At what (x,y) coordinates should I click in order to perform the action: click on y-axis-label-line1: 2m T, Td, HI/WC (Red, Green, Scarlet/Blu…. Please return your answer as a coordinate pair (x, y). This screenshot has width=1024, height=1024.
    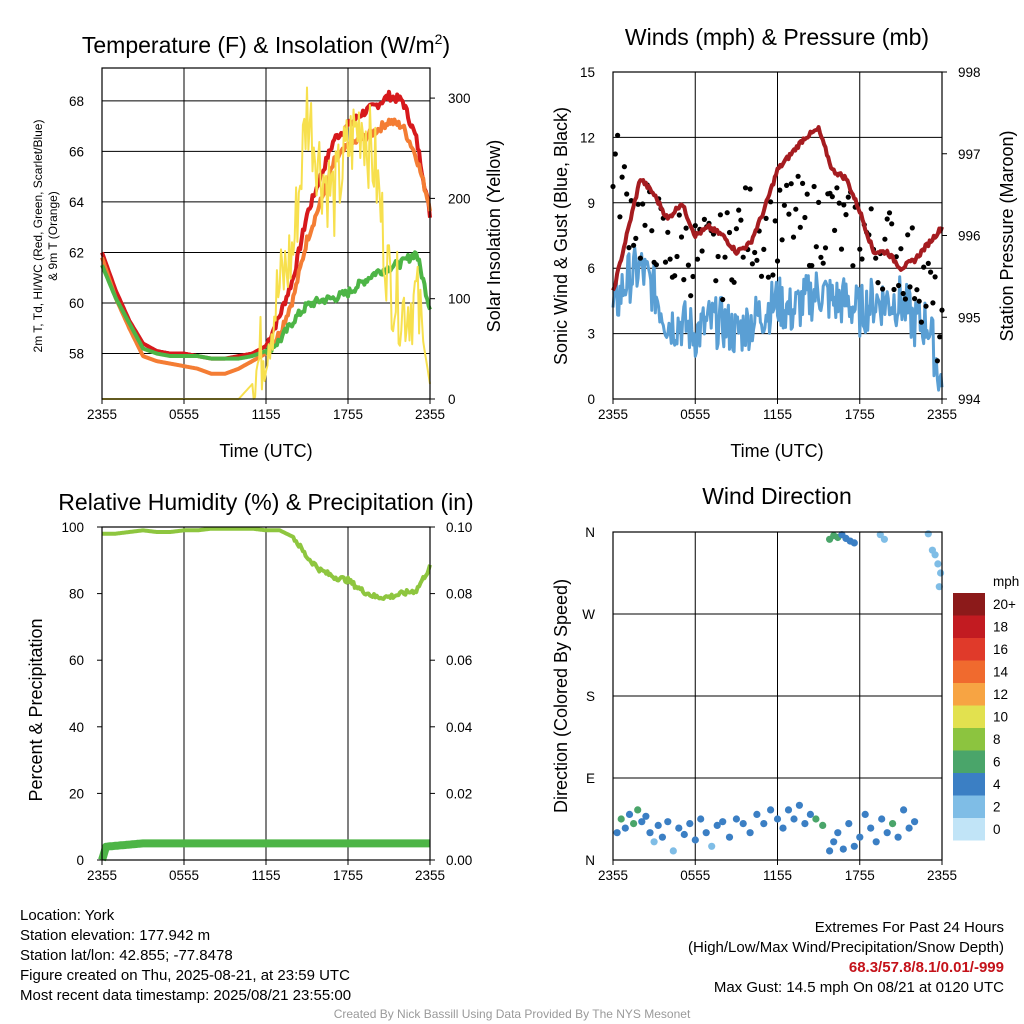
    Looking at the image, I should click on (38, 236).